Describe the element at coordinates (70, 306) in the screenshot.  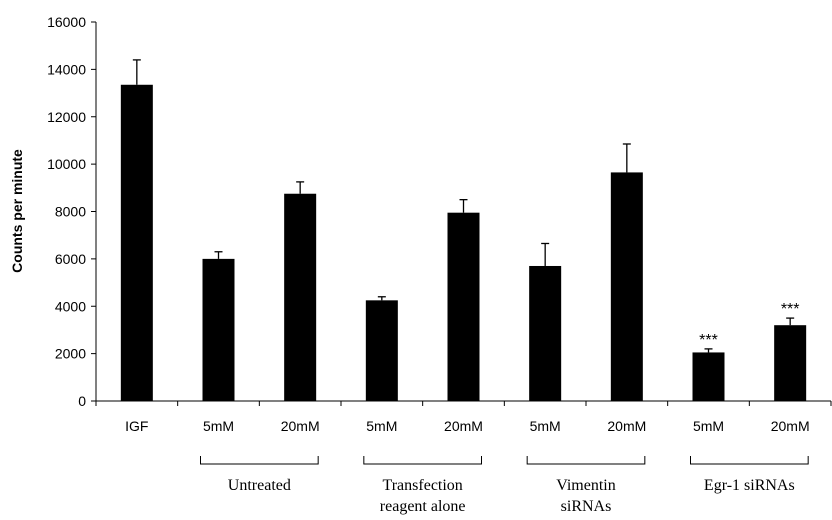
I see `y-tick-label: 4000` at that location.